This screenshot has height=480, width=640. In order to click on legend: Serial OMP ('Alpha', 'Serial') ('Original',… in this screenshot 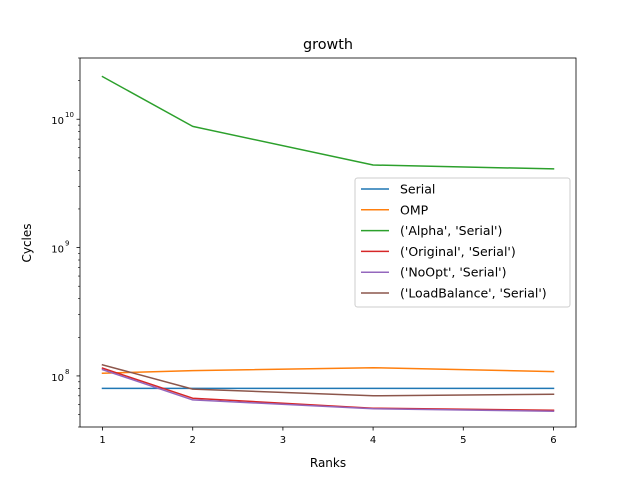, I will do `click(462, 242)`.